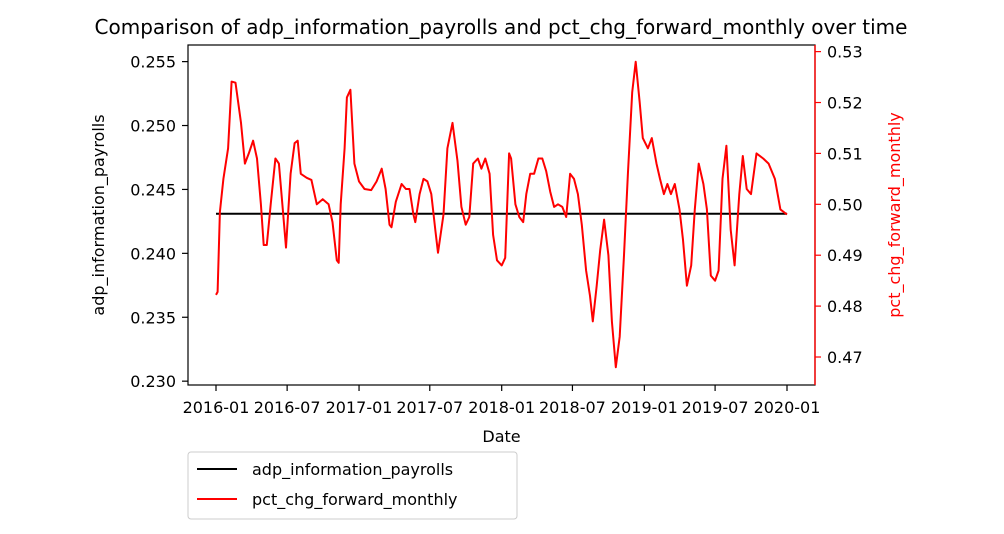 The image size is (1004, 534). Describe the element at coordinates (845, 204) in the screenshot. I see `y-right-tick-label: 0.50` at that location.